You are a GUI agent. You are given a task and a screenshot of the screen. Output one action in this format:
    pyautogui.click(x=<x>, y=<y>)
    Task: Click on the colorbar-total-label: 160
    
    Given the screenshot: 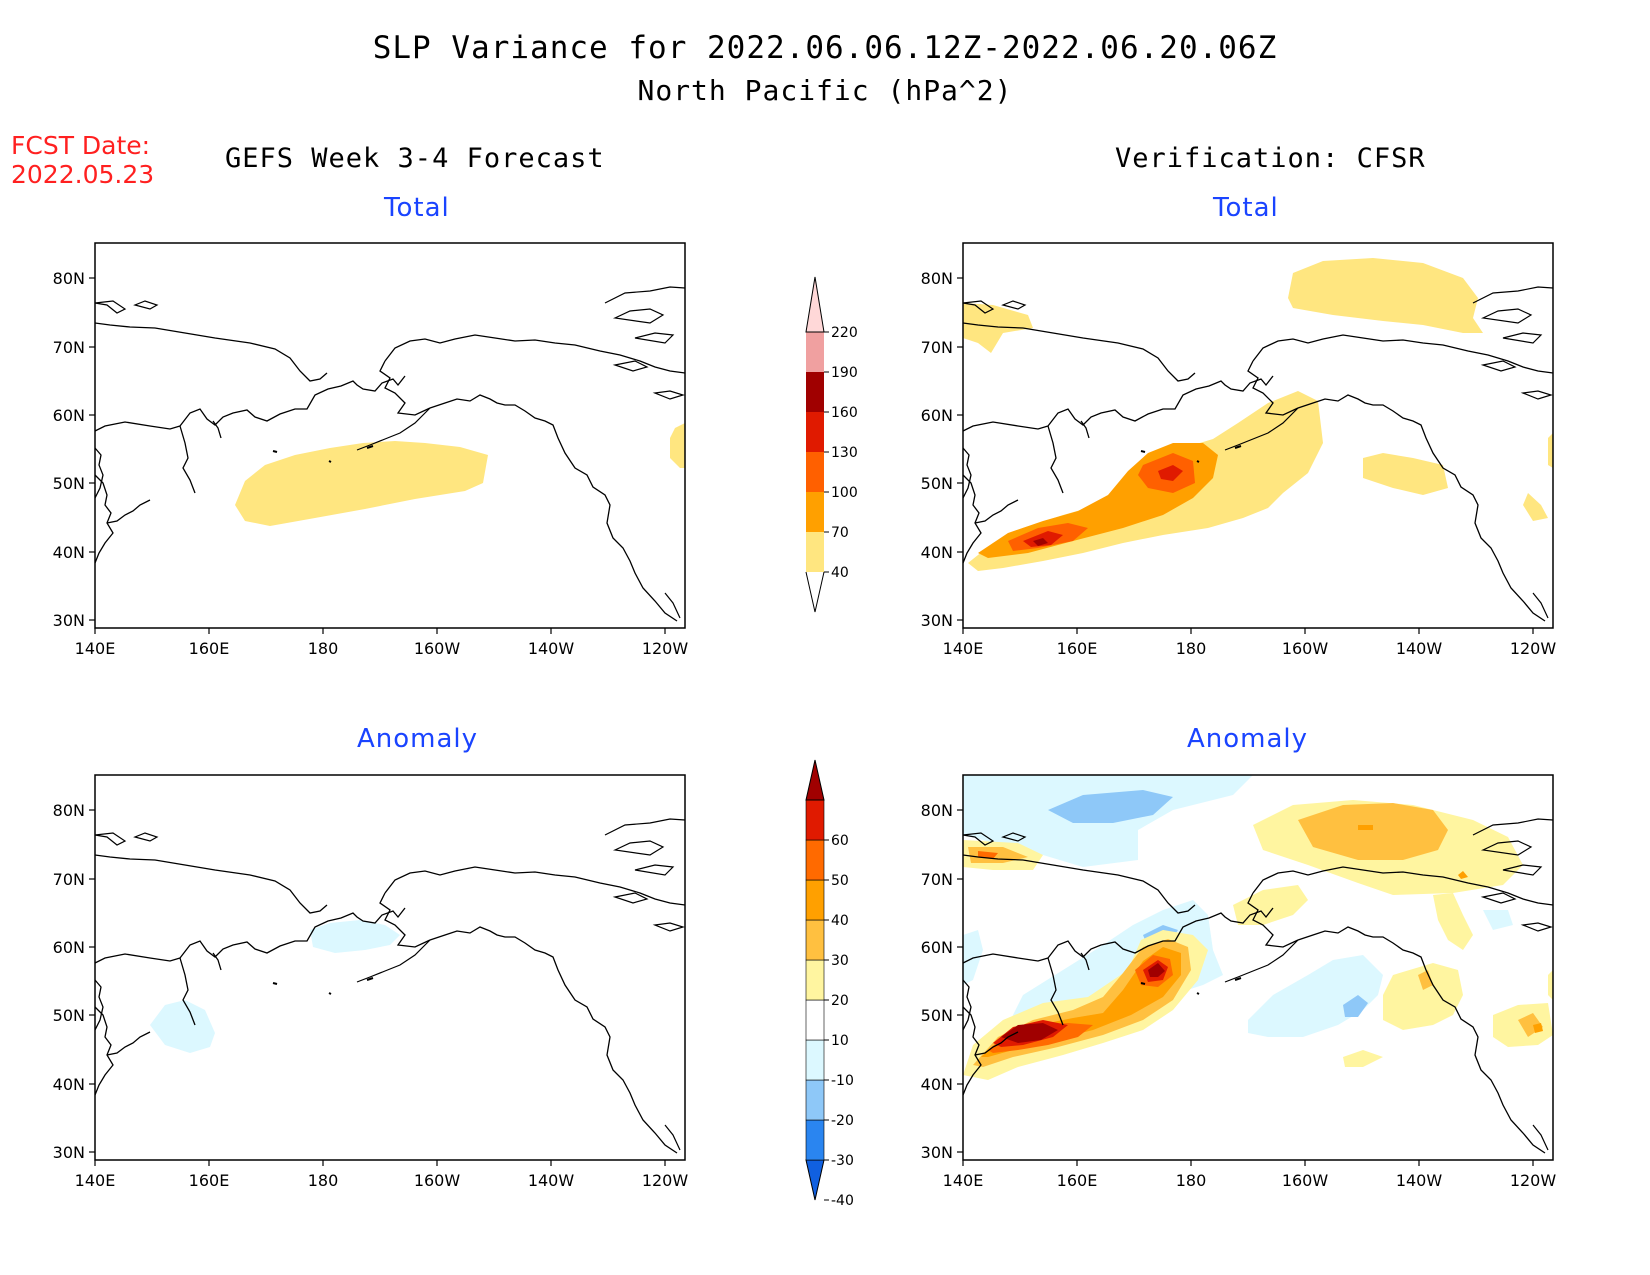 What is the action you would take?
    pyautogui.click(x=844, y=413)
    